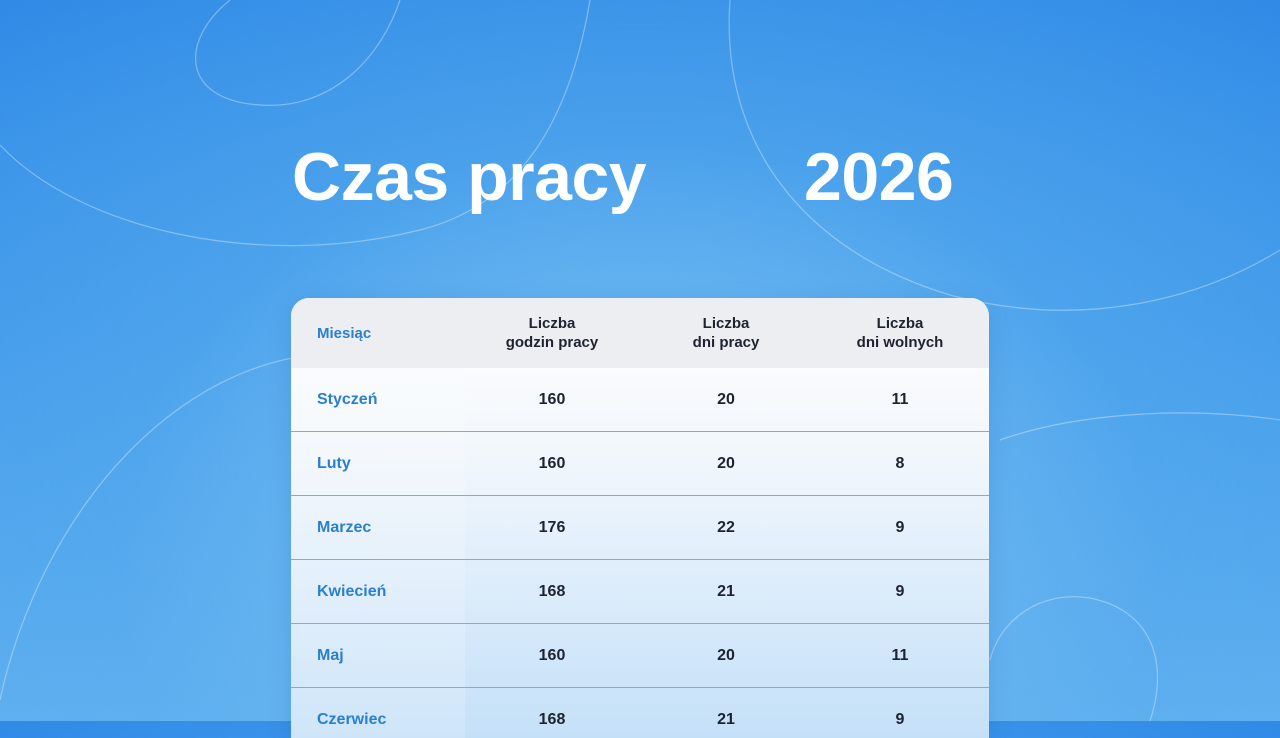  What do you see at coordinates (552, 323) in the screenshot?
I see `header-hours-line1: Liczba` at bounding box center [552, 323].